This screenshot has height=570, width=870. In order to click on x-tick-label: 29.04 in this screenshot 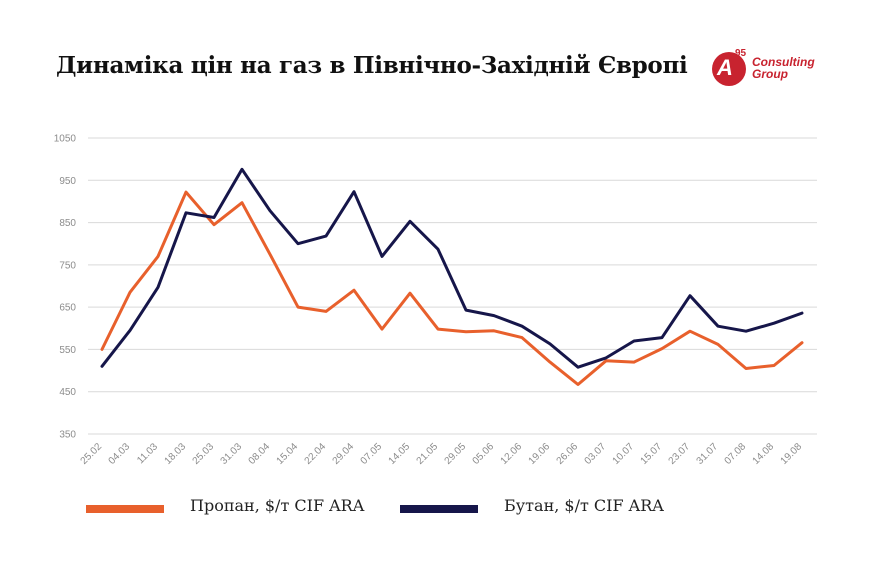, I will do `click(344, 454)`.